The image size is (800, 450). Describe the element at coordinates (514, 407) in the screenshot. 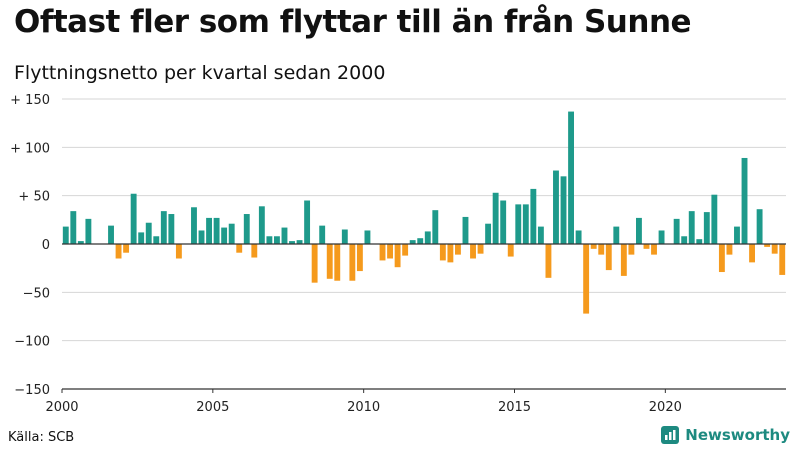

I see `x-tick-label: 2015` at that location.